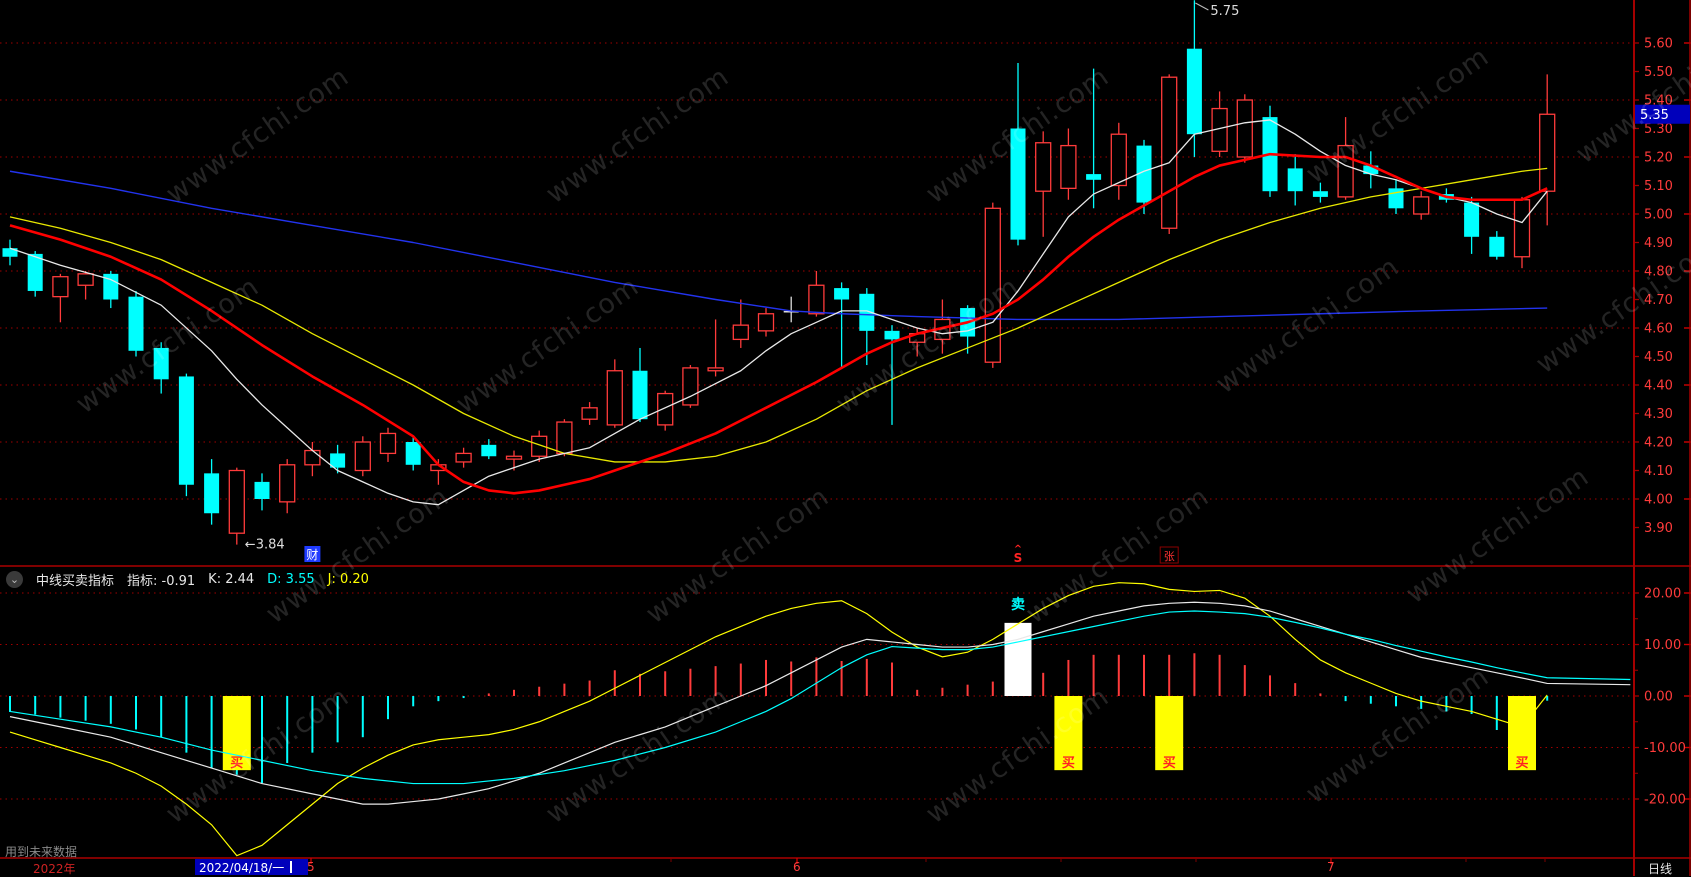 Image resolution: width=1691 pixels, height=877 pixels. What do you see at coordinates (791, 311) in the screenshot?
I see `candle-body-flat` at bounding box center [791, 311].